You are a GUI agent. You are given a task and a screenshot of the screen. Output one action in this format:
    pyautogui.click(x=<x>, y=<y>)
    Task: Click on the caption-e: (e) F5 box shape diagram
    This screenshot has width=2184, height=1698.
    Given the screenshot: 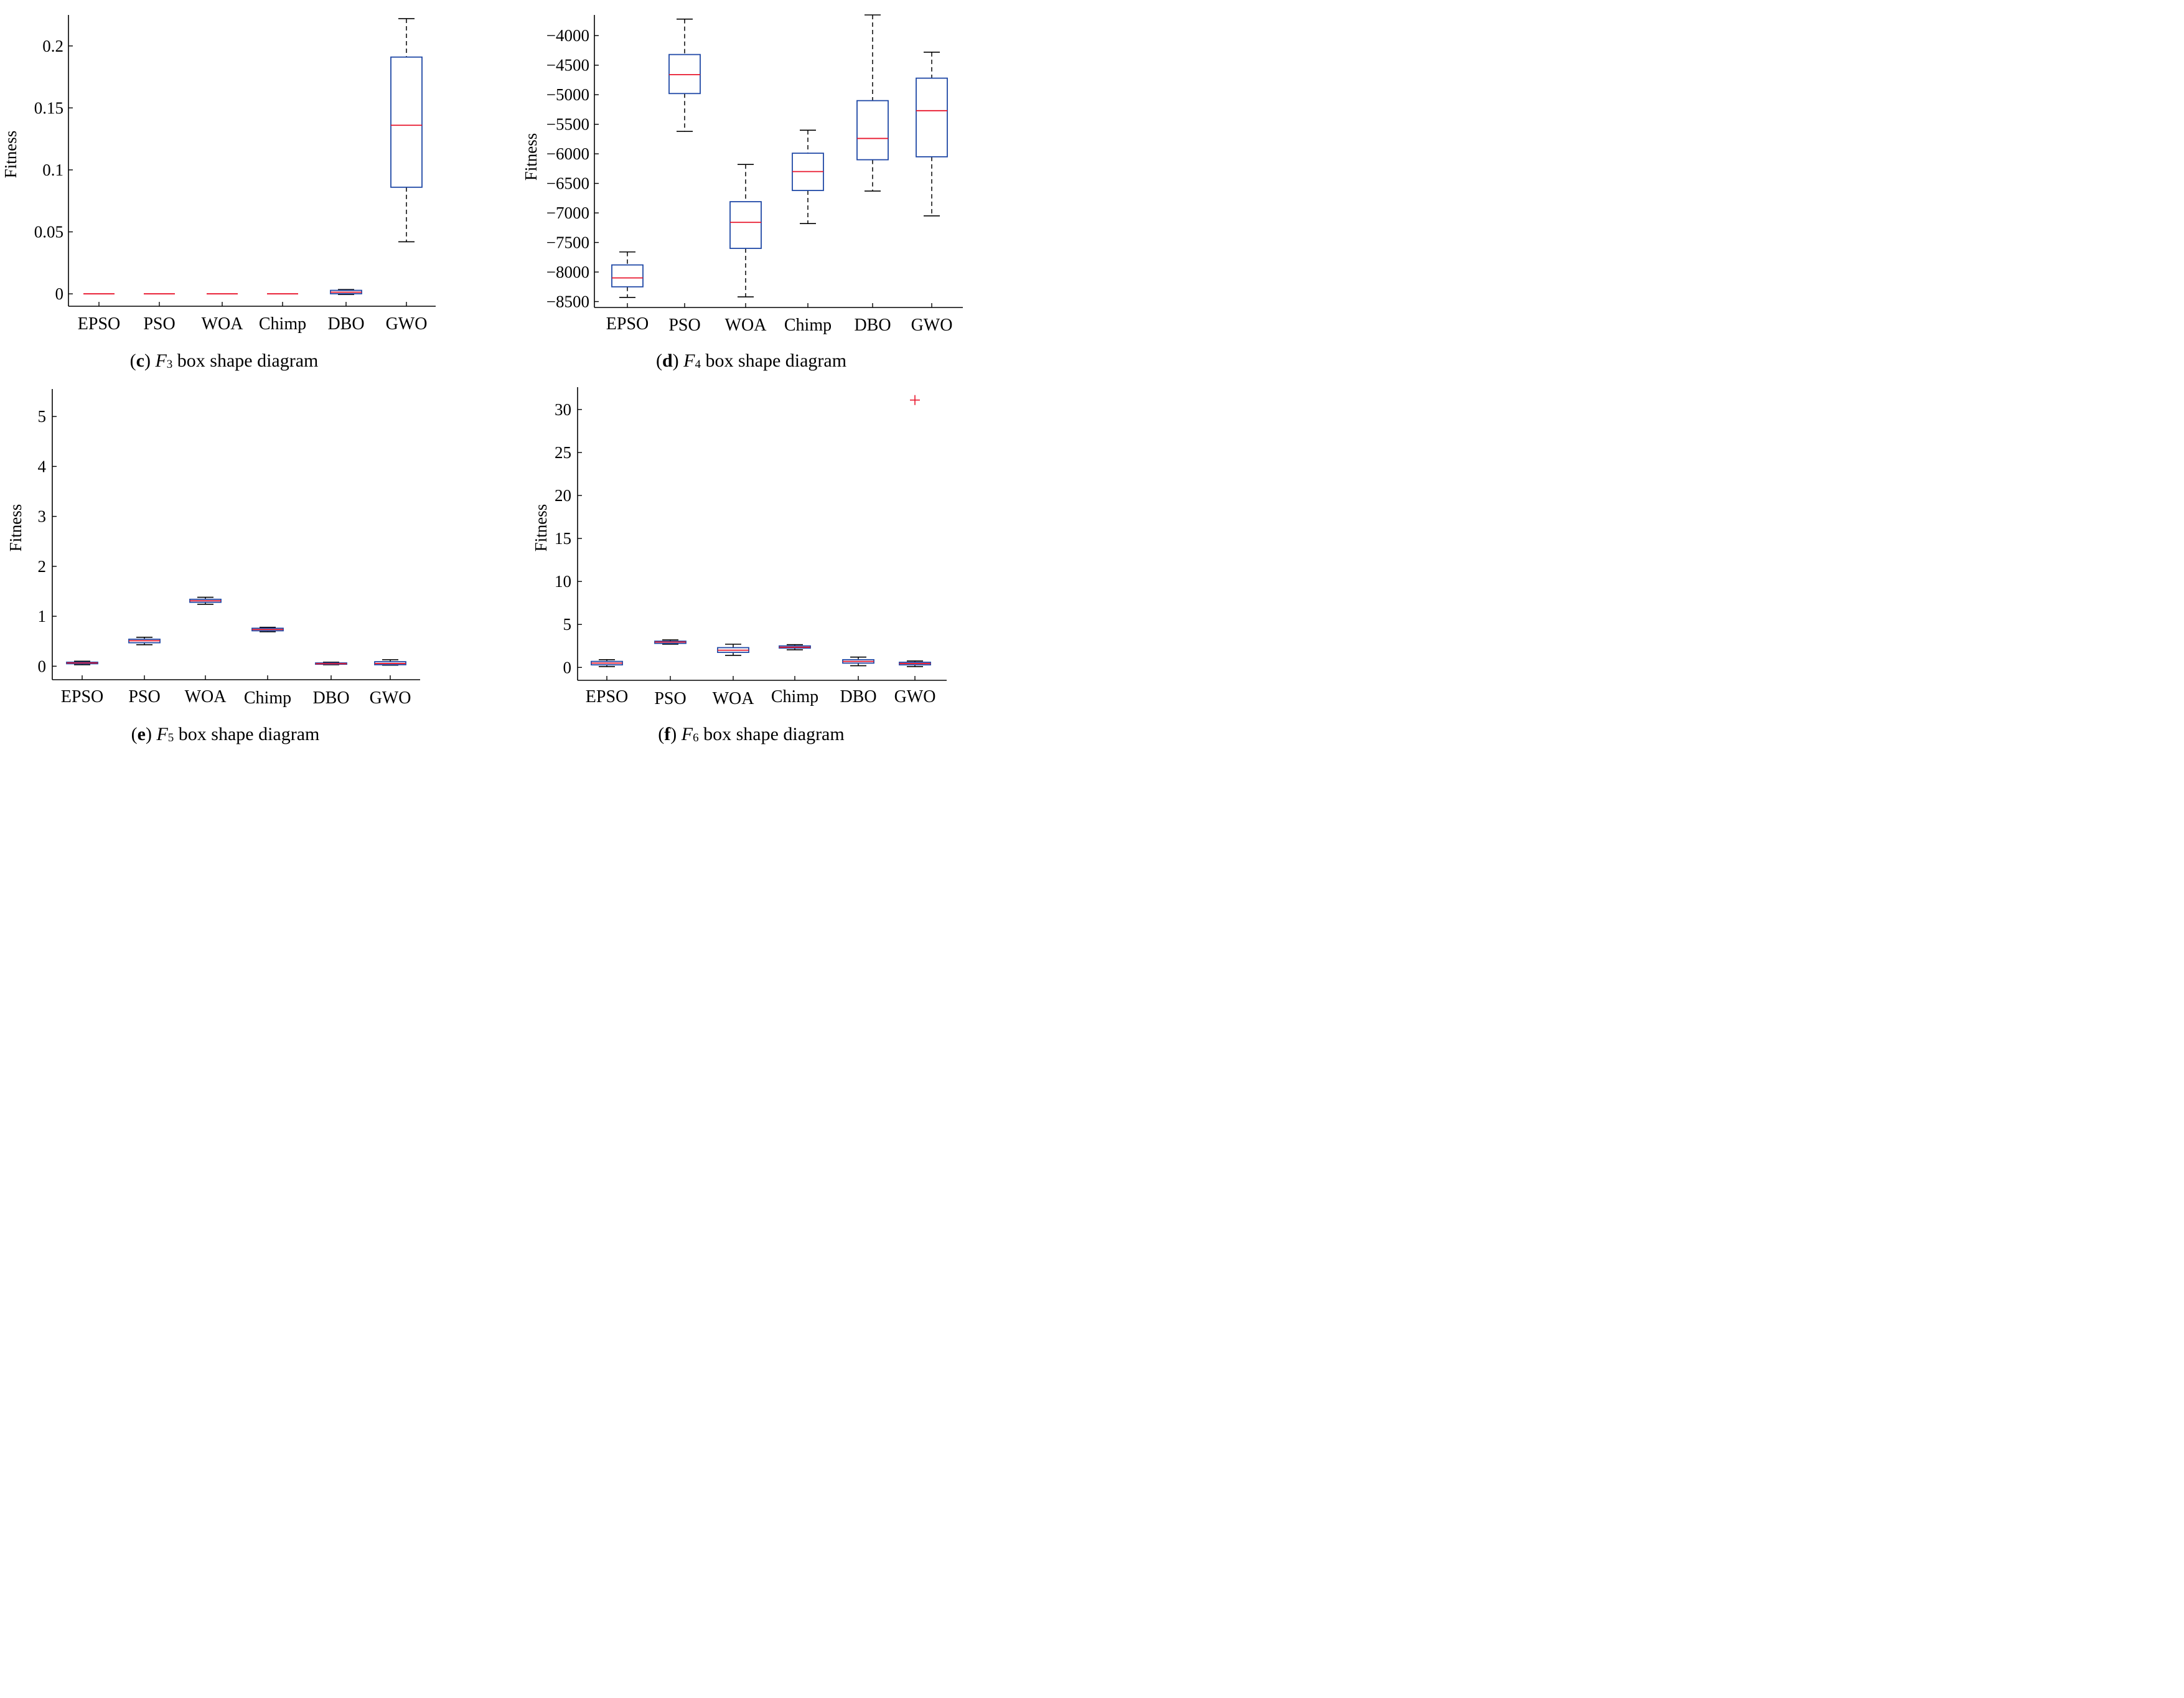 What is the action you would take?
    pyautogui.click(x=225, y=734)
    